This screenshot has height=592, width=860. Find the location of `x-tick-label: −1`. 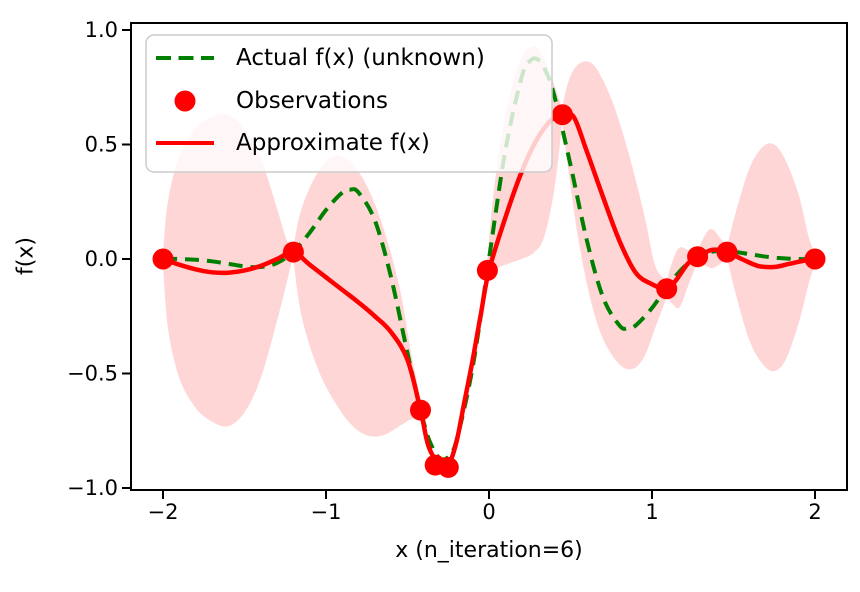

x-tick-label: −1 is located at coordinates (326, 512).